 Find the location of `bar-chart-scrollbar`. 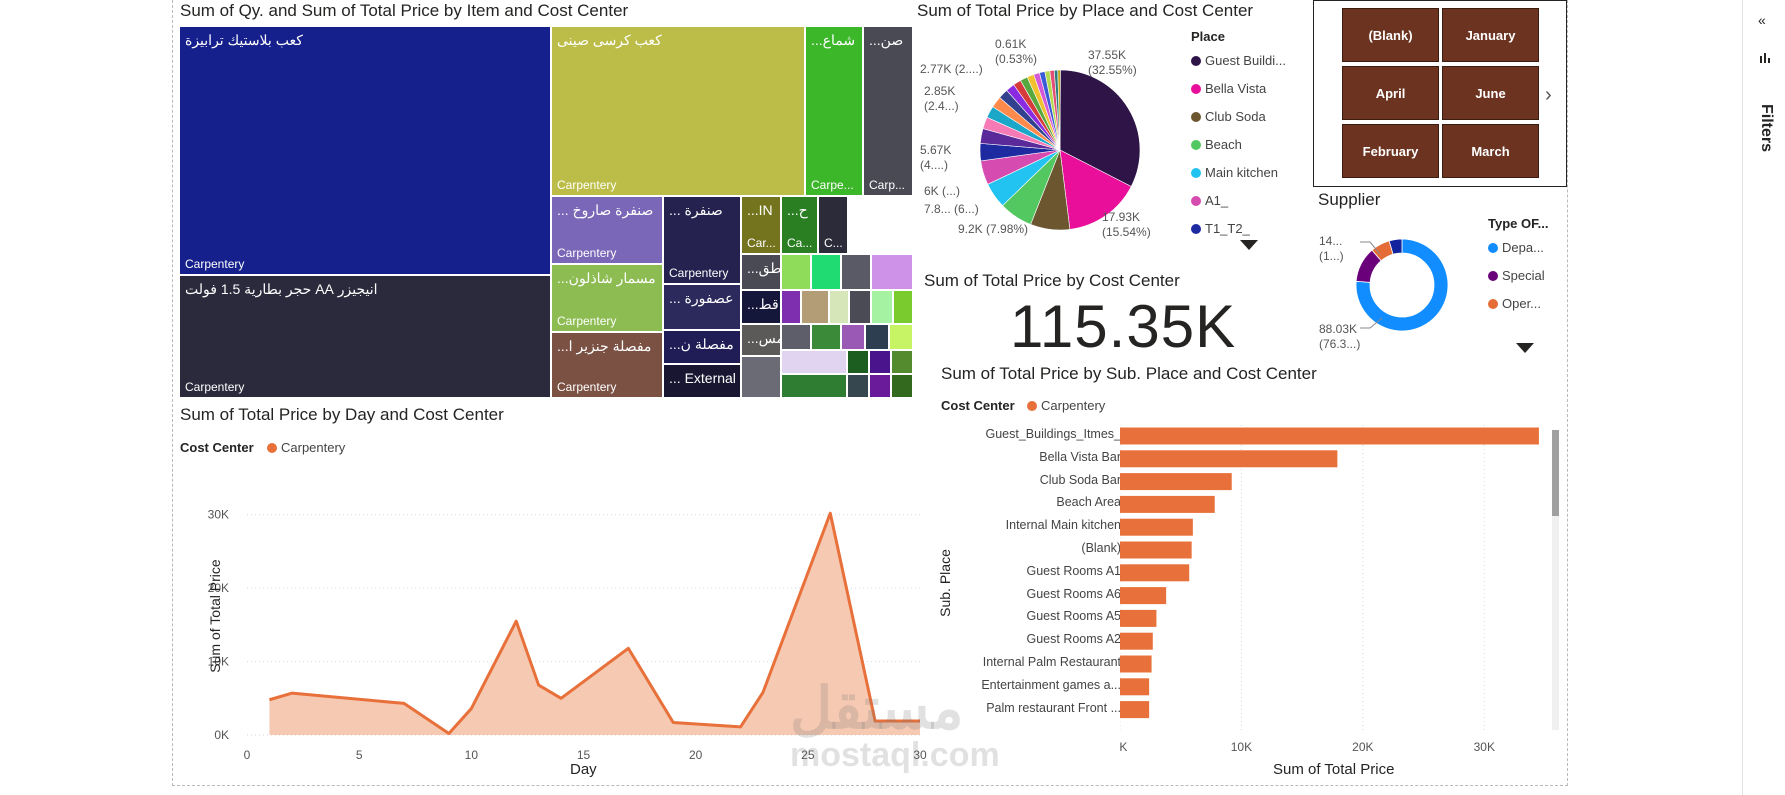

bar-chart-scrollbar is located at coordinates (1555, 580).